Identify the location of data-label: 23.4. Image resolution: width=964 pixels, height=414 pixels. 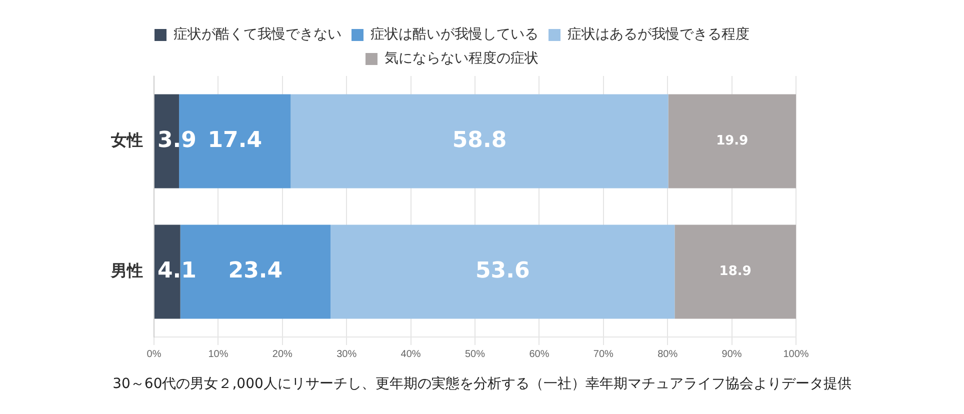
(255, 271).